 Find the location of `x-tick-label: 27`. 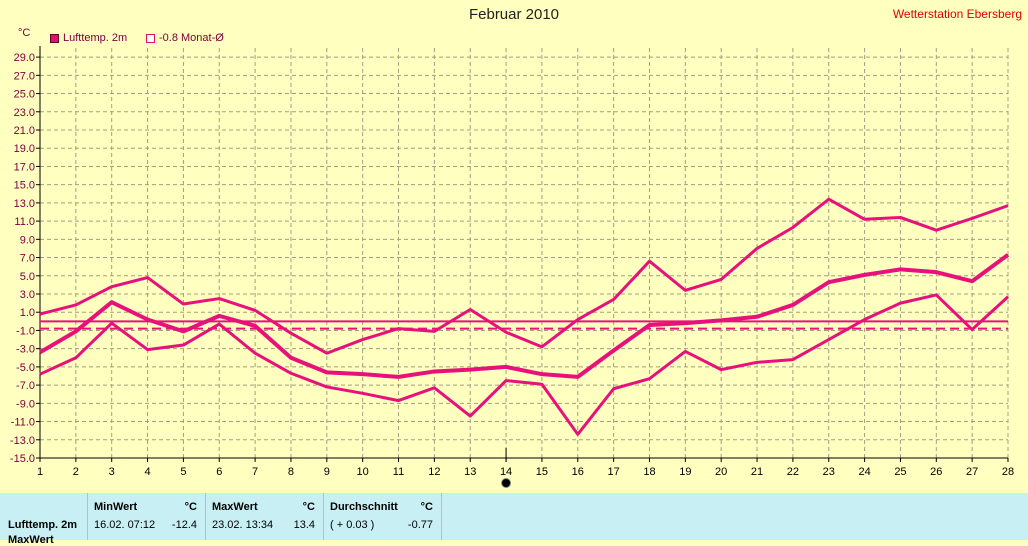

x-tick-label: 27 is located at coordinates (972, 472).